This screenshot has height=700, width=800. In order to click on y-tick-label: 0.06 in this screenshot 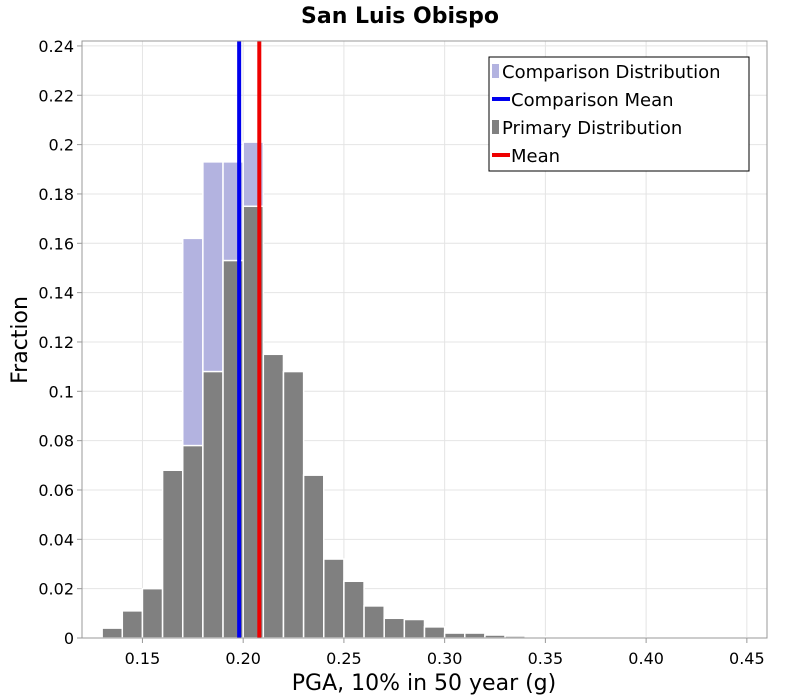, I will do `click(56, 490)`.